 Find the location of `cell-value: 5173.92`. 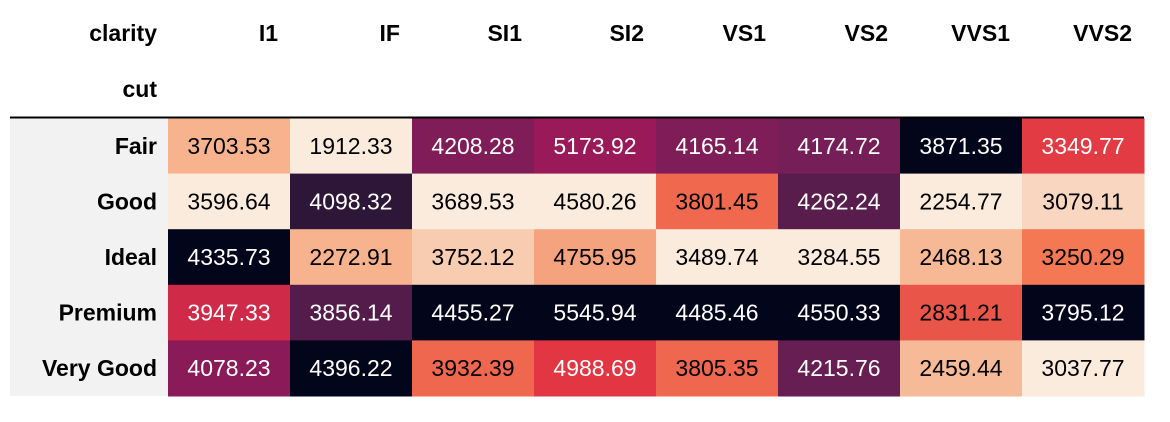

cell-value: 5173.92 is located at coordinates (594, 146).